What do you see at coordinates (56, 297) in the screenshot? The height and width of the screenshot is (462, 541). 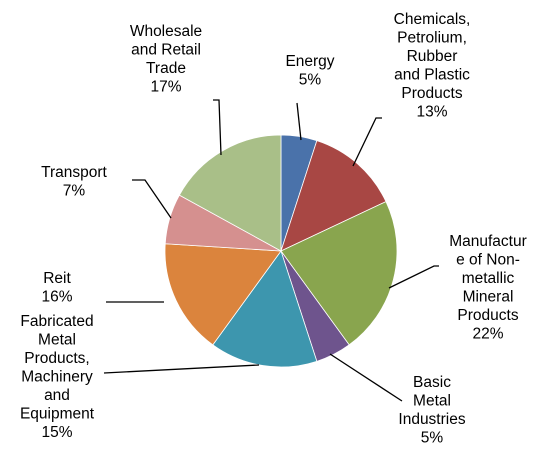 I see `slice-label-line: 16%` at bounding box center [56, 297].